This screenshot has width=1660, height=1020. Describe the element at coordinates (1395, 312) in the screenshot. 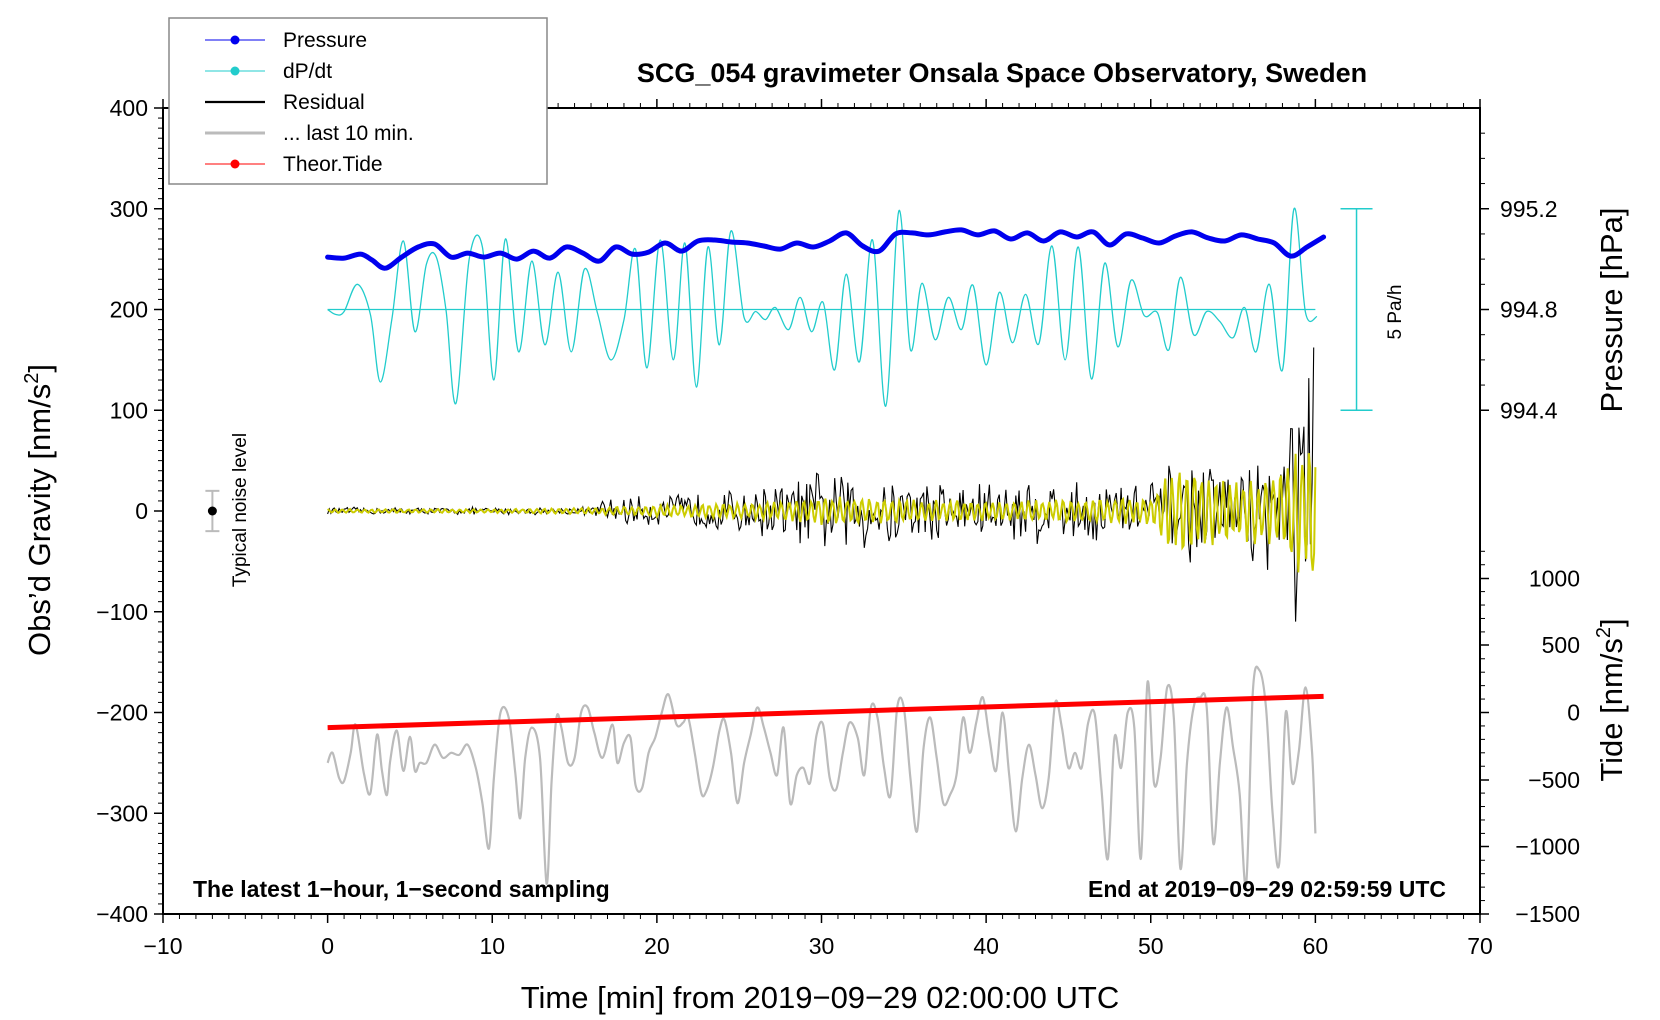

I see `scale-bar-label: 5 Pa/h` at that location.